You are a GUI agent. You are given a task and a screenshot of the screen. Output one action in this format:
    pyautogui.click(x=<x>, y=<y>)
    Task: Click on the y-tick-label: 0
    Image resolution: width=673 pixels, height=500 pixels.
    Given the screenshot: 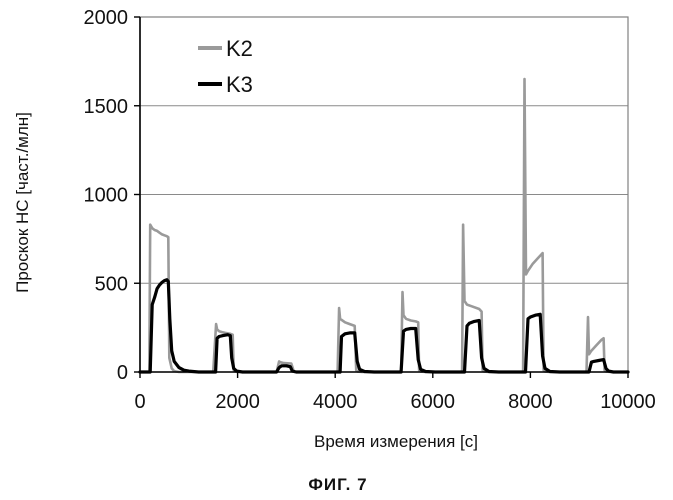 What is the action you would take?
    pyautogui.click(x=122, y=373)
    